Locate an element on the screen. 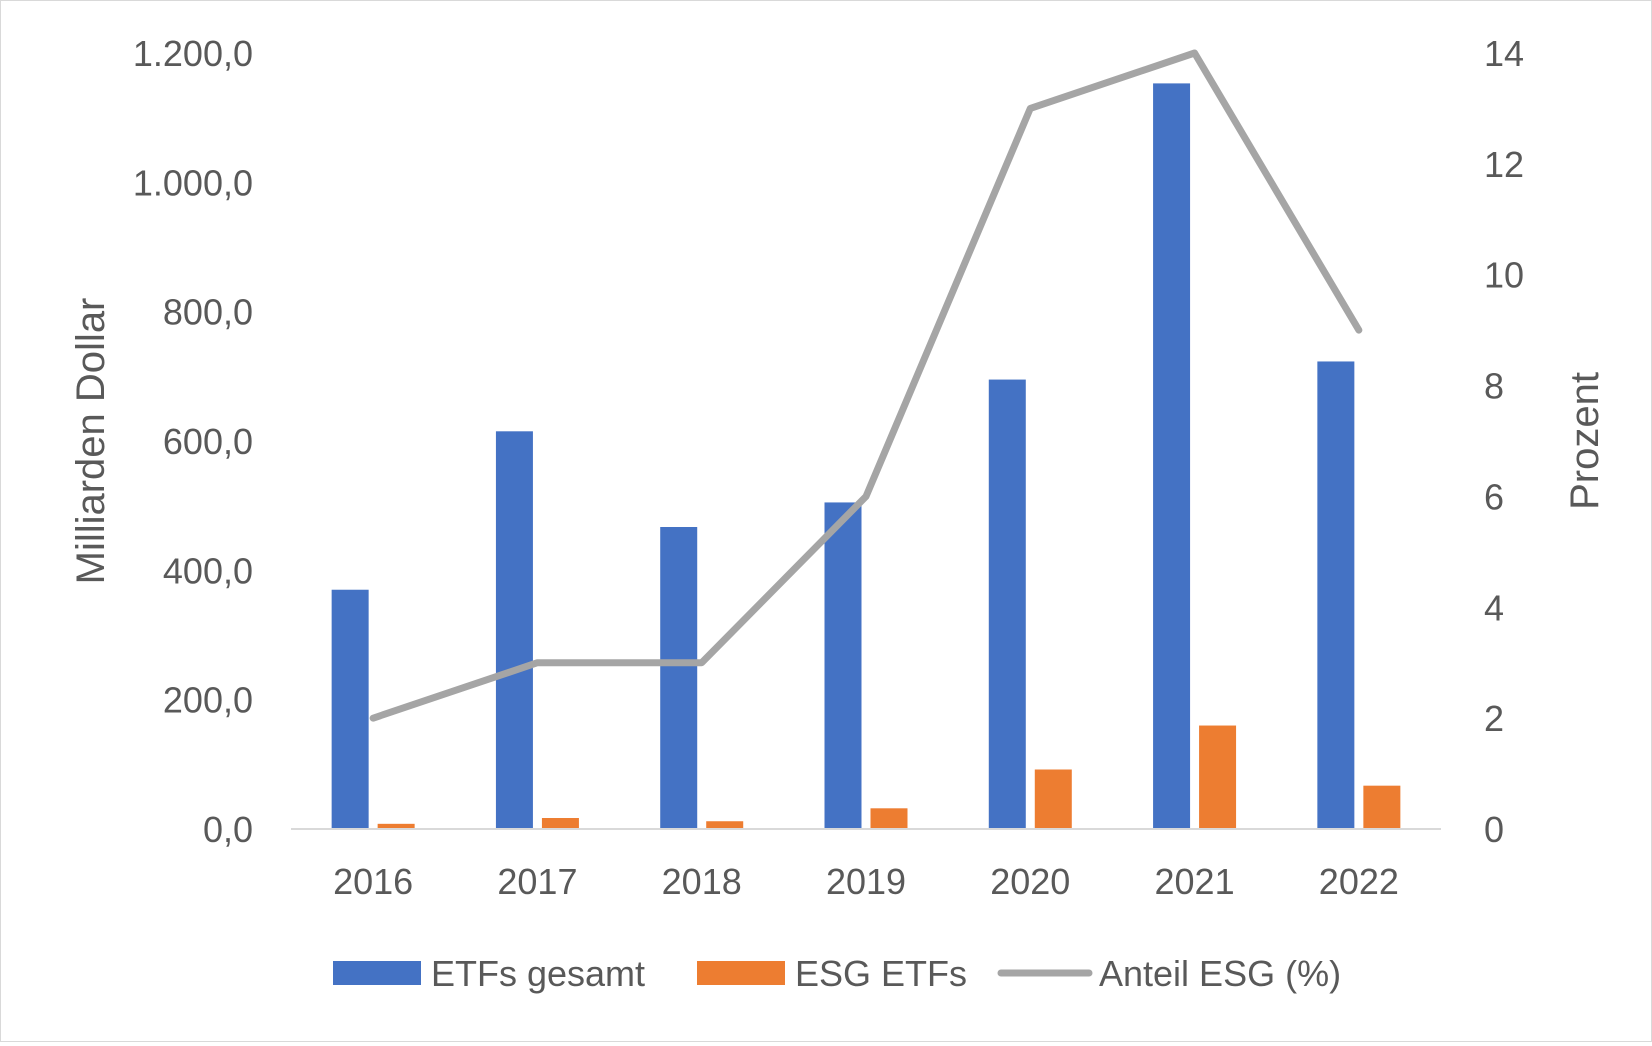 The width and height of the screenshot is (1652, 1046). legend-swatch-esg-etfs is located at coordinates (741, 973).